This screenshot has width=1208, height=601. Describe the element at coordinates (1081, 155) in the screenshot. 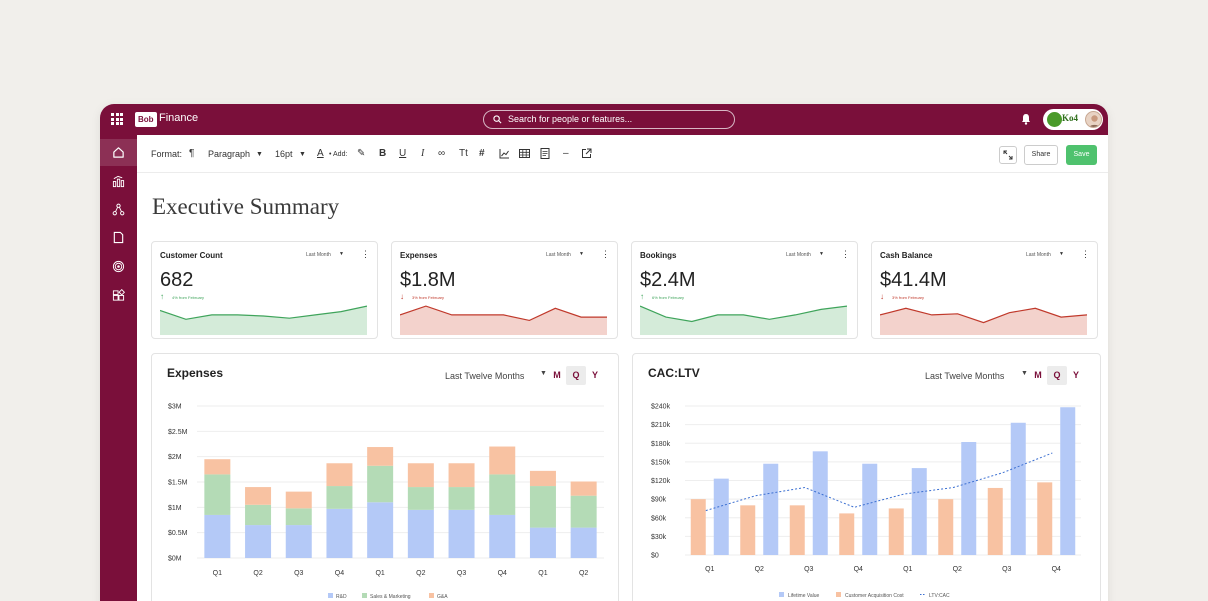

I see `save-button: Save` at that location.